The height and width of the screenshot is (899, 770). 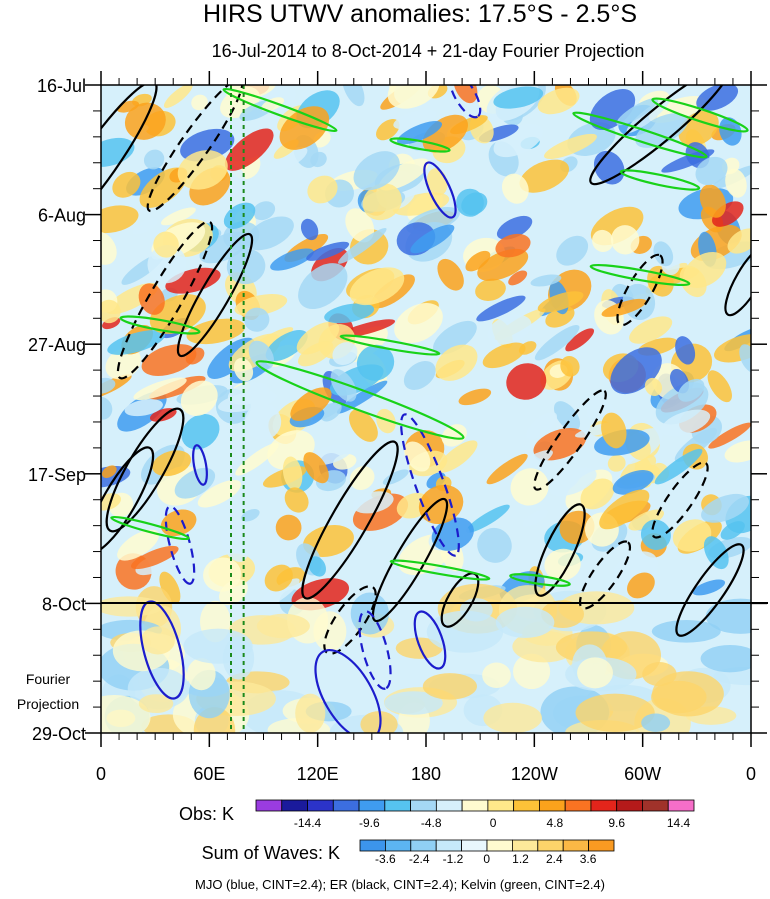 I want to click on y-tick-label: 16-Jul, so click(x=61, y=86).